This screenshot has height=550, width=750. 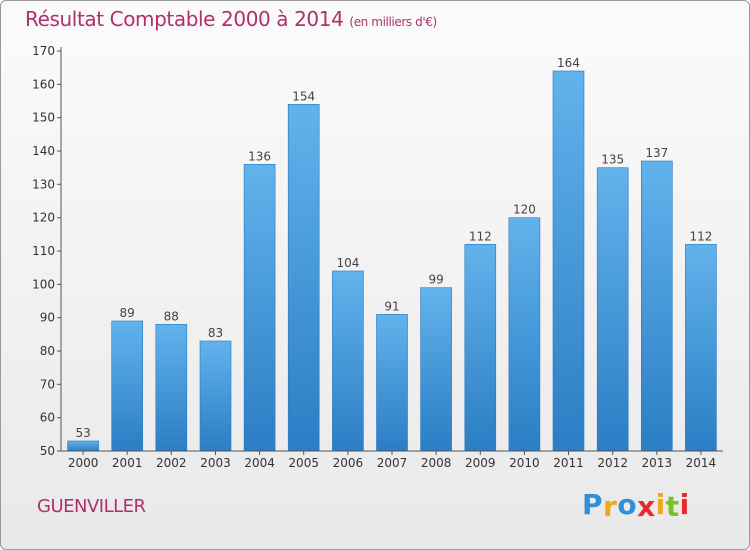 What do you see at coordinates (43, 284) in the screenshot?
I see `y-tick-label-100: 100` at bounding box center [43, 284].